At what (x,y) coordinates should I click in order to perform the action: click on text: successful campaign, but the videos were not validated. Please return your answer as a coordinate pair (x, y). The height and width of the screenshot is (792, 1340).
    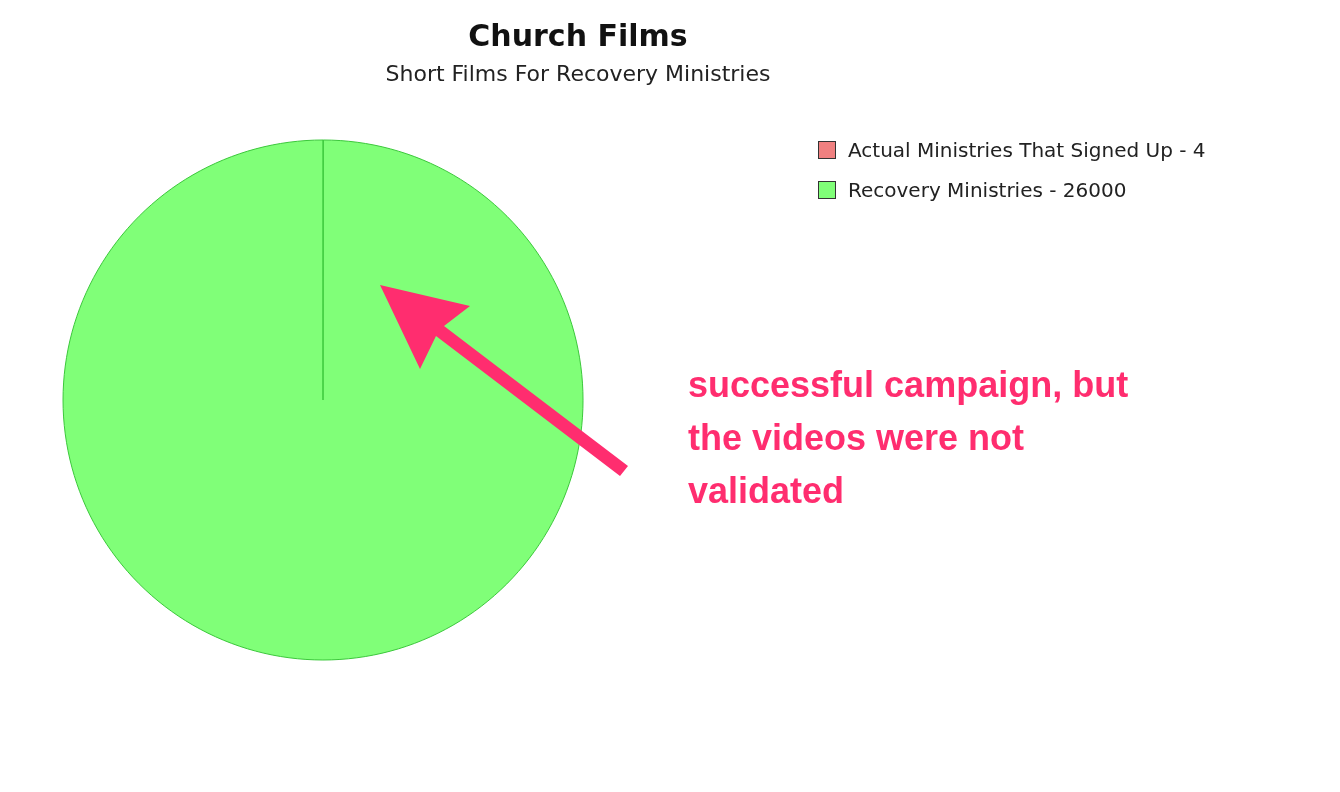
    Looking at the image, I should click on (909, 438).